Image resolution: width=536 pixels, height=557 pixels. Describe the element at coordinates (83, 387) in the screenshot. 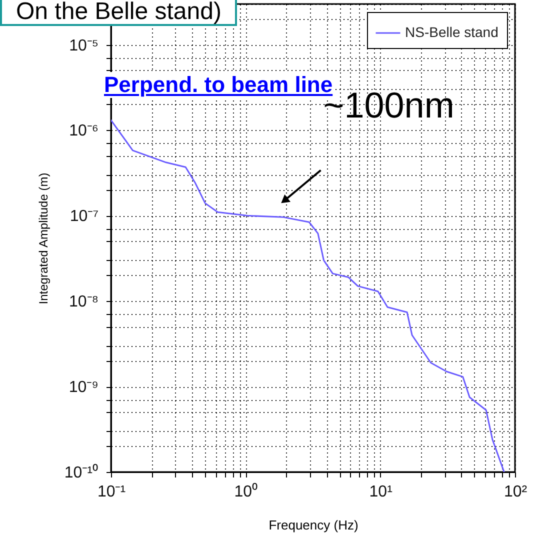

I see `y-tick-label: 10⁻⁹` at that location.